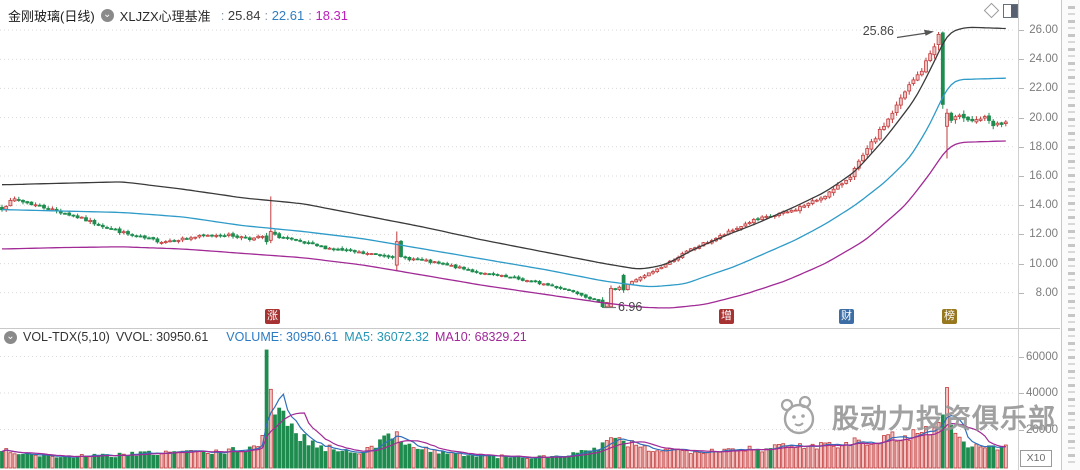 The image size is (1080, 470). Describe the element at coordinates (1042, 429) in the screenshot. I see `volume-axis-label: 20000` at that location.